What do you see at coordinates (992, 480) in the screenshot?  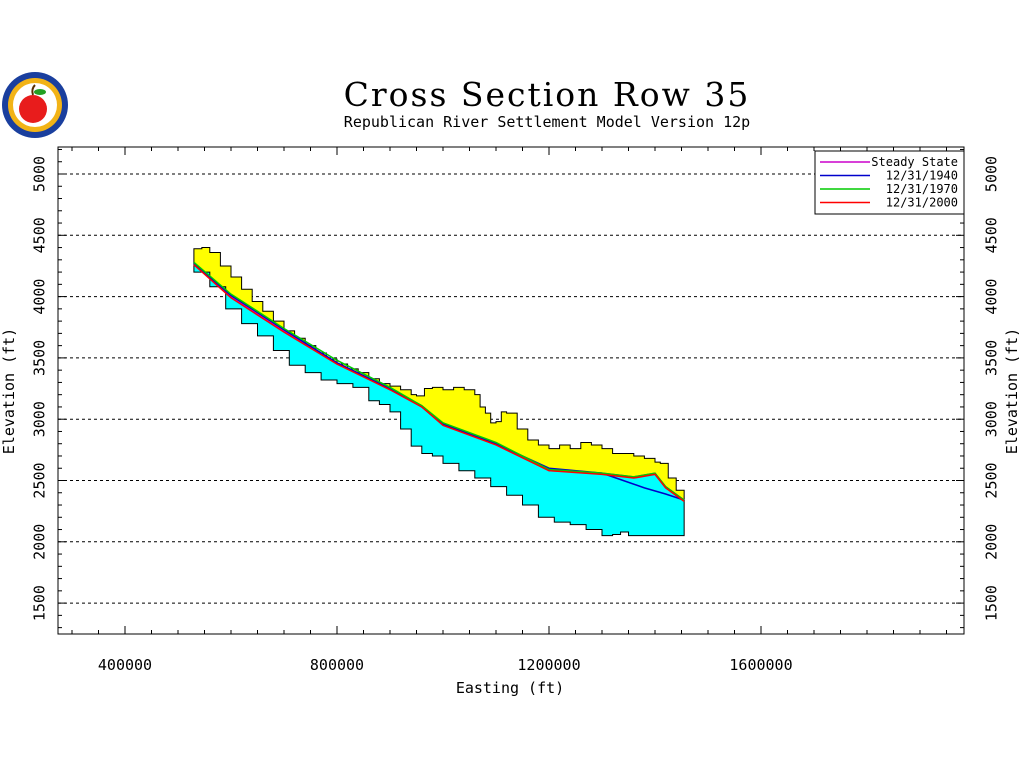 I see `y-tick-label-right: 2500` at bounding box center [992, 480].